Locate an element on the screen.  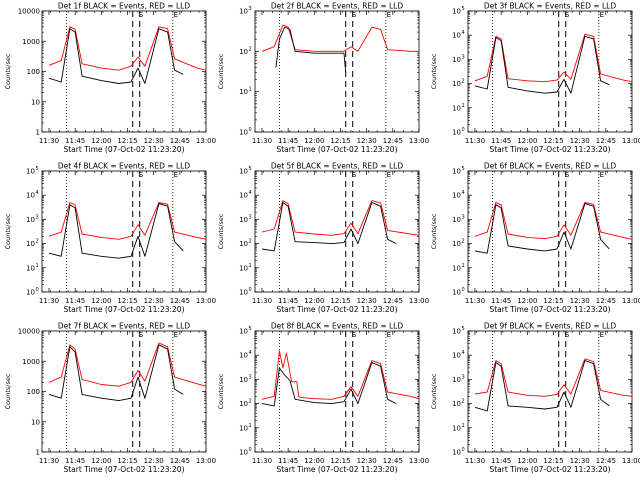
y-tick-label: 1000 is located at coordinates (31, 42).